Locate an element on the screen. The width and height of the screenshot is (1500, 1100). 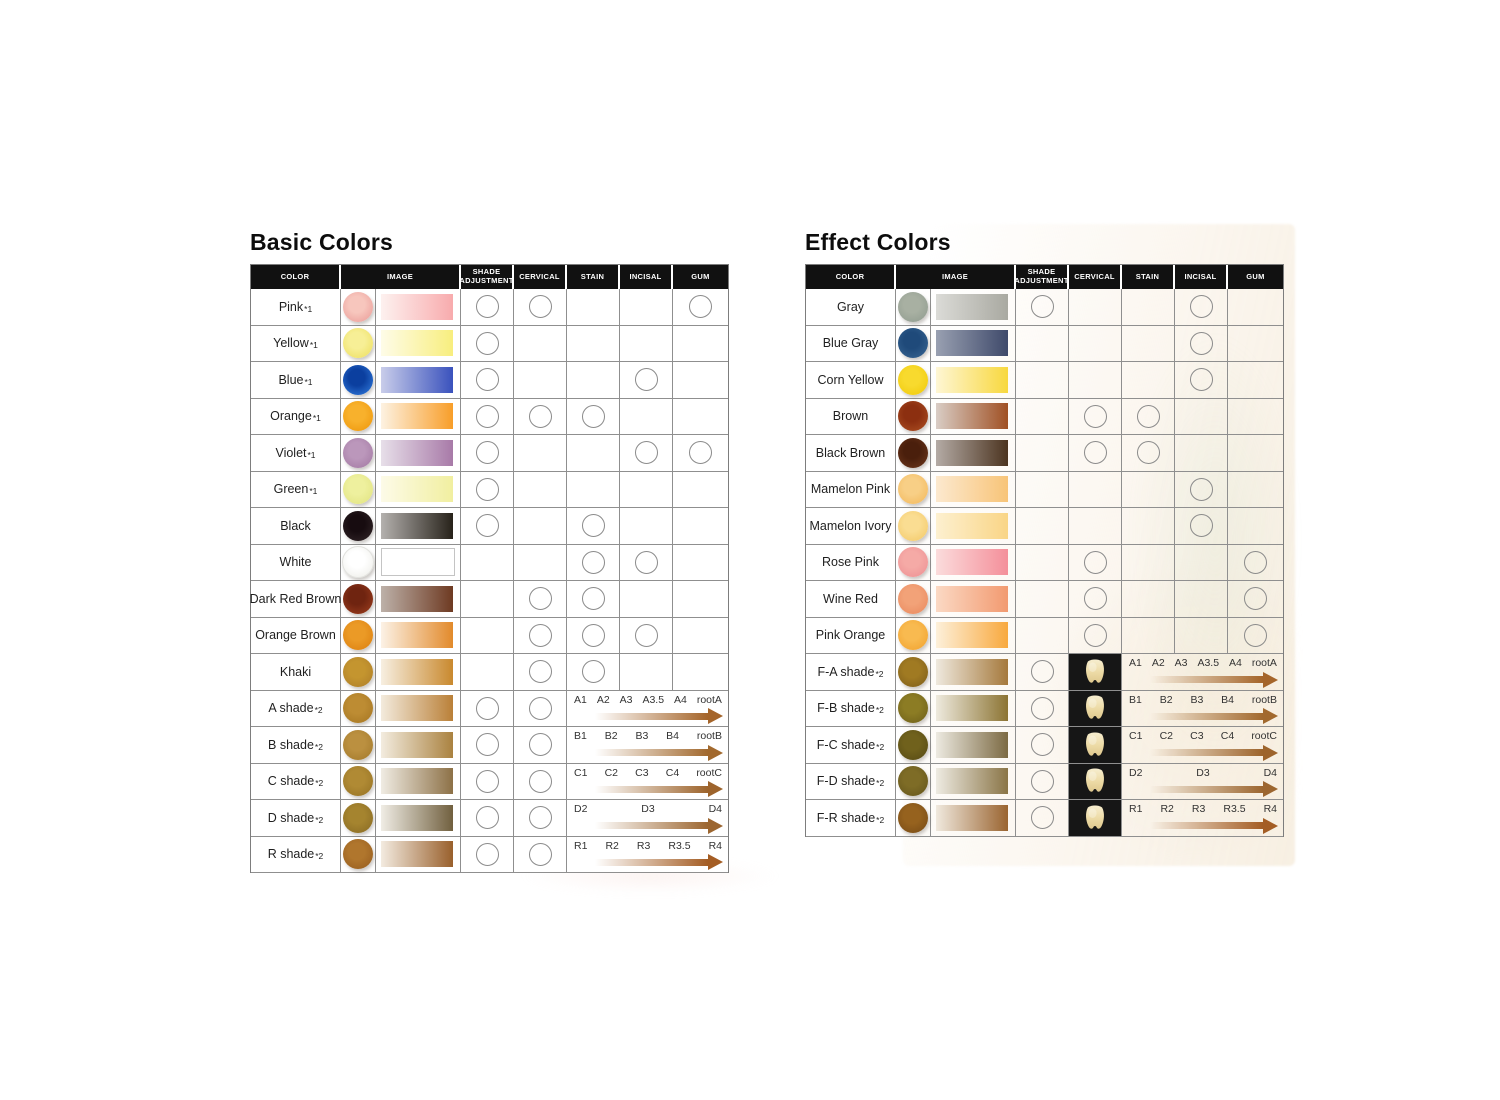
applicable-circle-gum is located at coordinates (1255, 635).